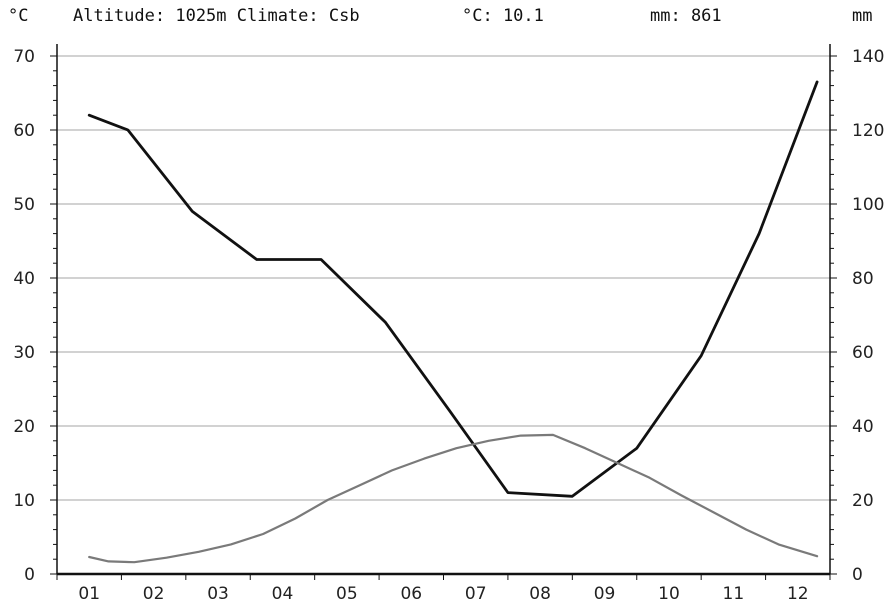  I want to click on right-tick-label: 140, so click(868, 57).